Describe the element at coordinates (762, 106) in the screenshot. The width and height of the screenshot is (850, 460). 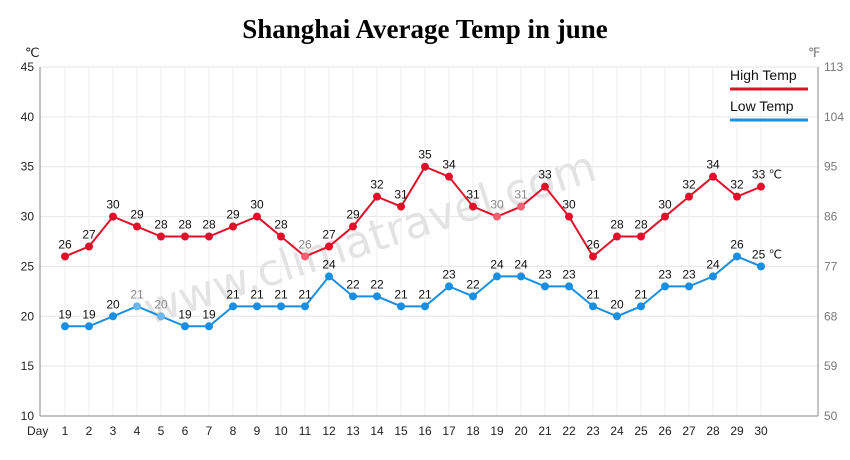
I see `legend-label: Low Temp` at that location.